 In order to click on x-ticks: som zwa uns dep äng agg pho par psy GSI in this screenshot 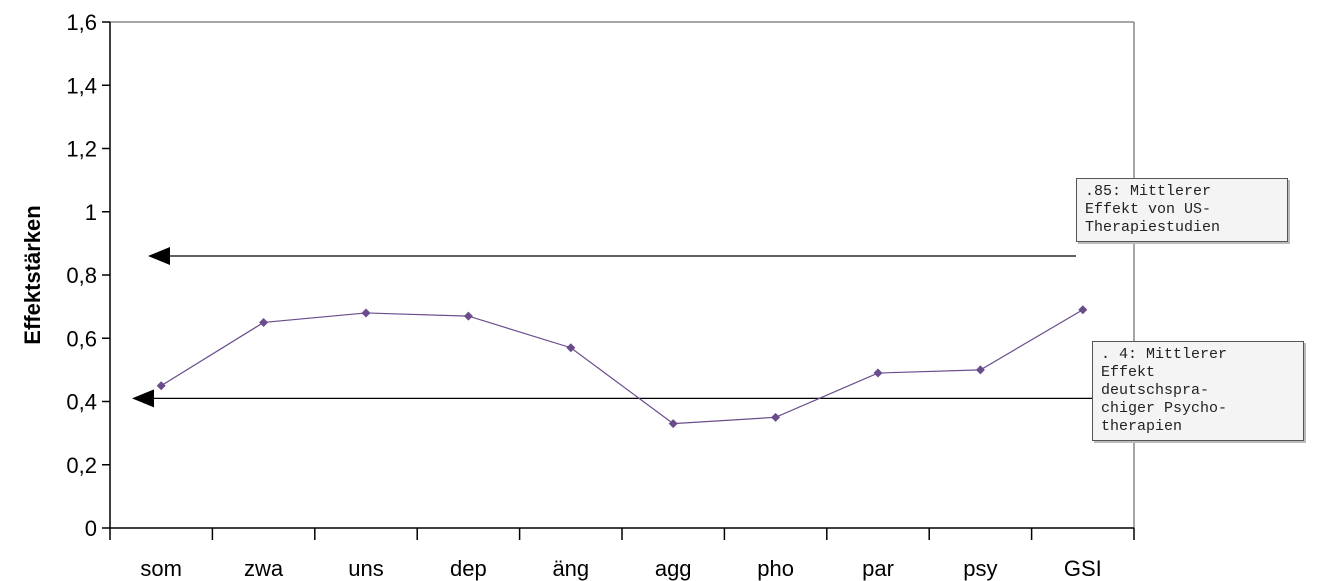, I will do `click(622, 554)`.